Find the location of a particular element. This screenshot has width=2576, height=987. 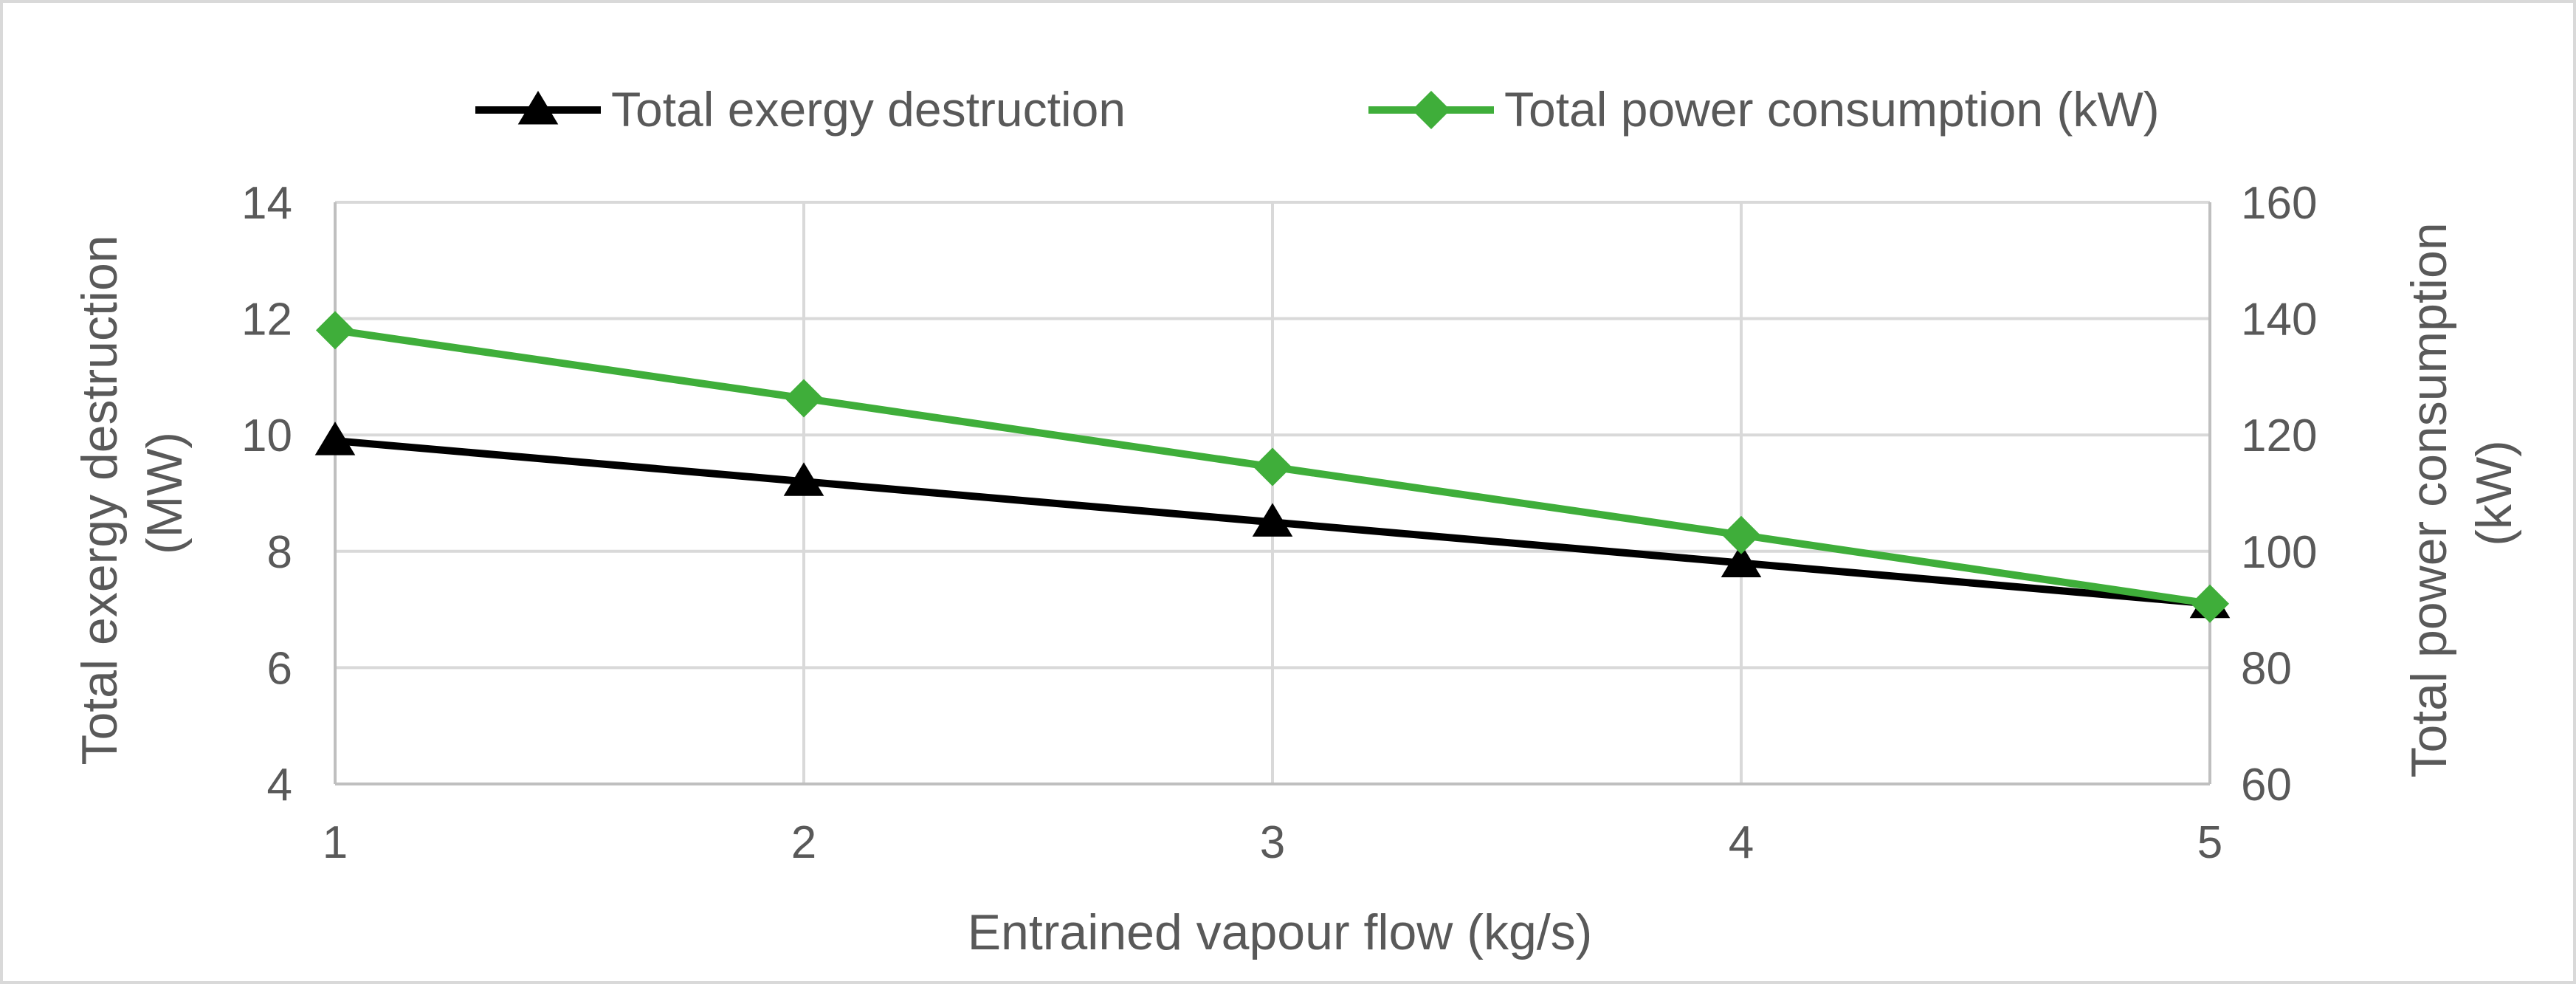

x-tick-label: 4 is located at coordinates (1742, 842).